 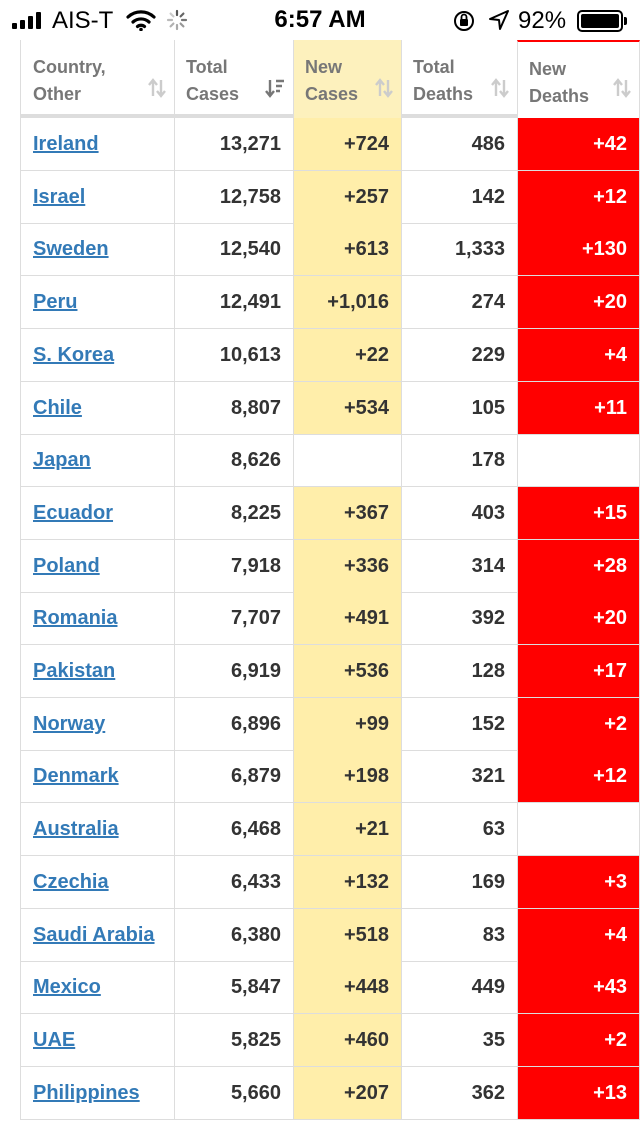 I want to click on column-header-new-deaths: New Deaths, so click(x=578, y=79).